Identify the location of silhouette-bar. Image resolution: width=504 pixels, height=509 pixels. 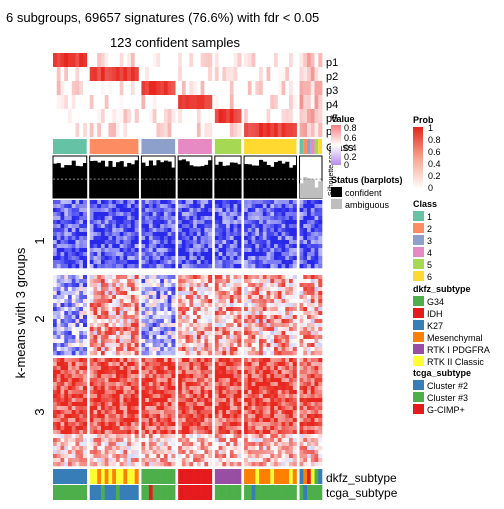
(114, 182).